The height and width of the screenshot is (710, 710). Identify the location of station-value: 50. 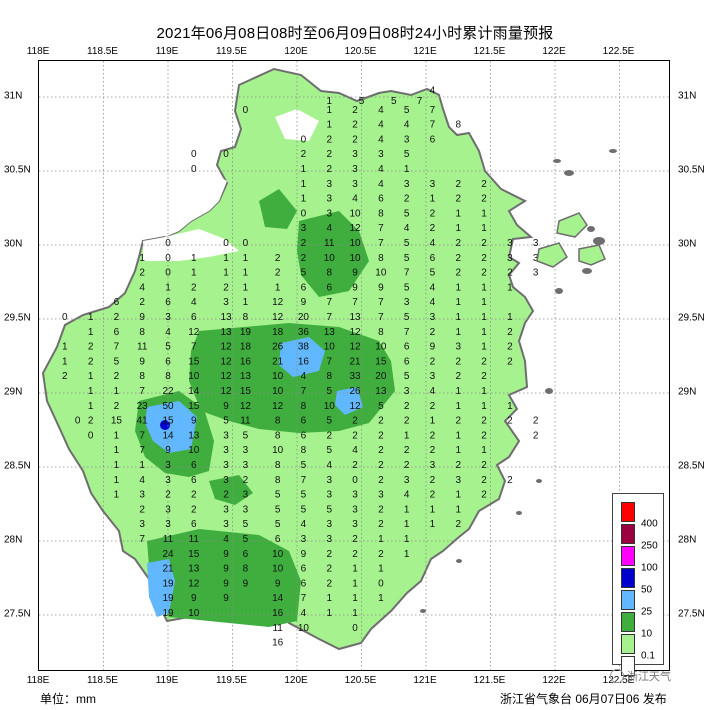
(168, 406).